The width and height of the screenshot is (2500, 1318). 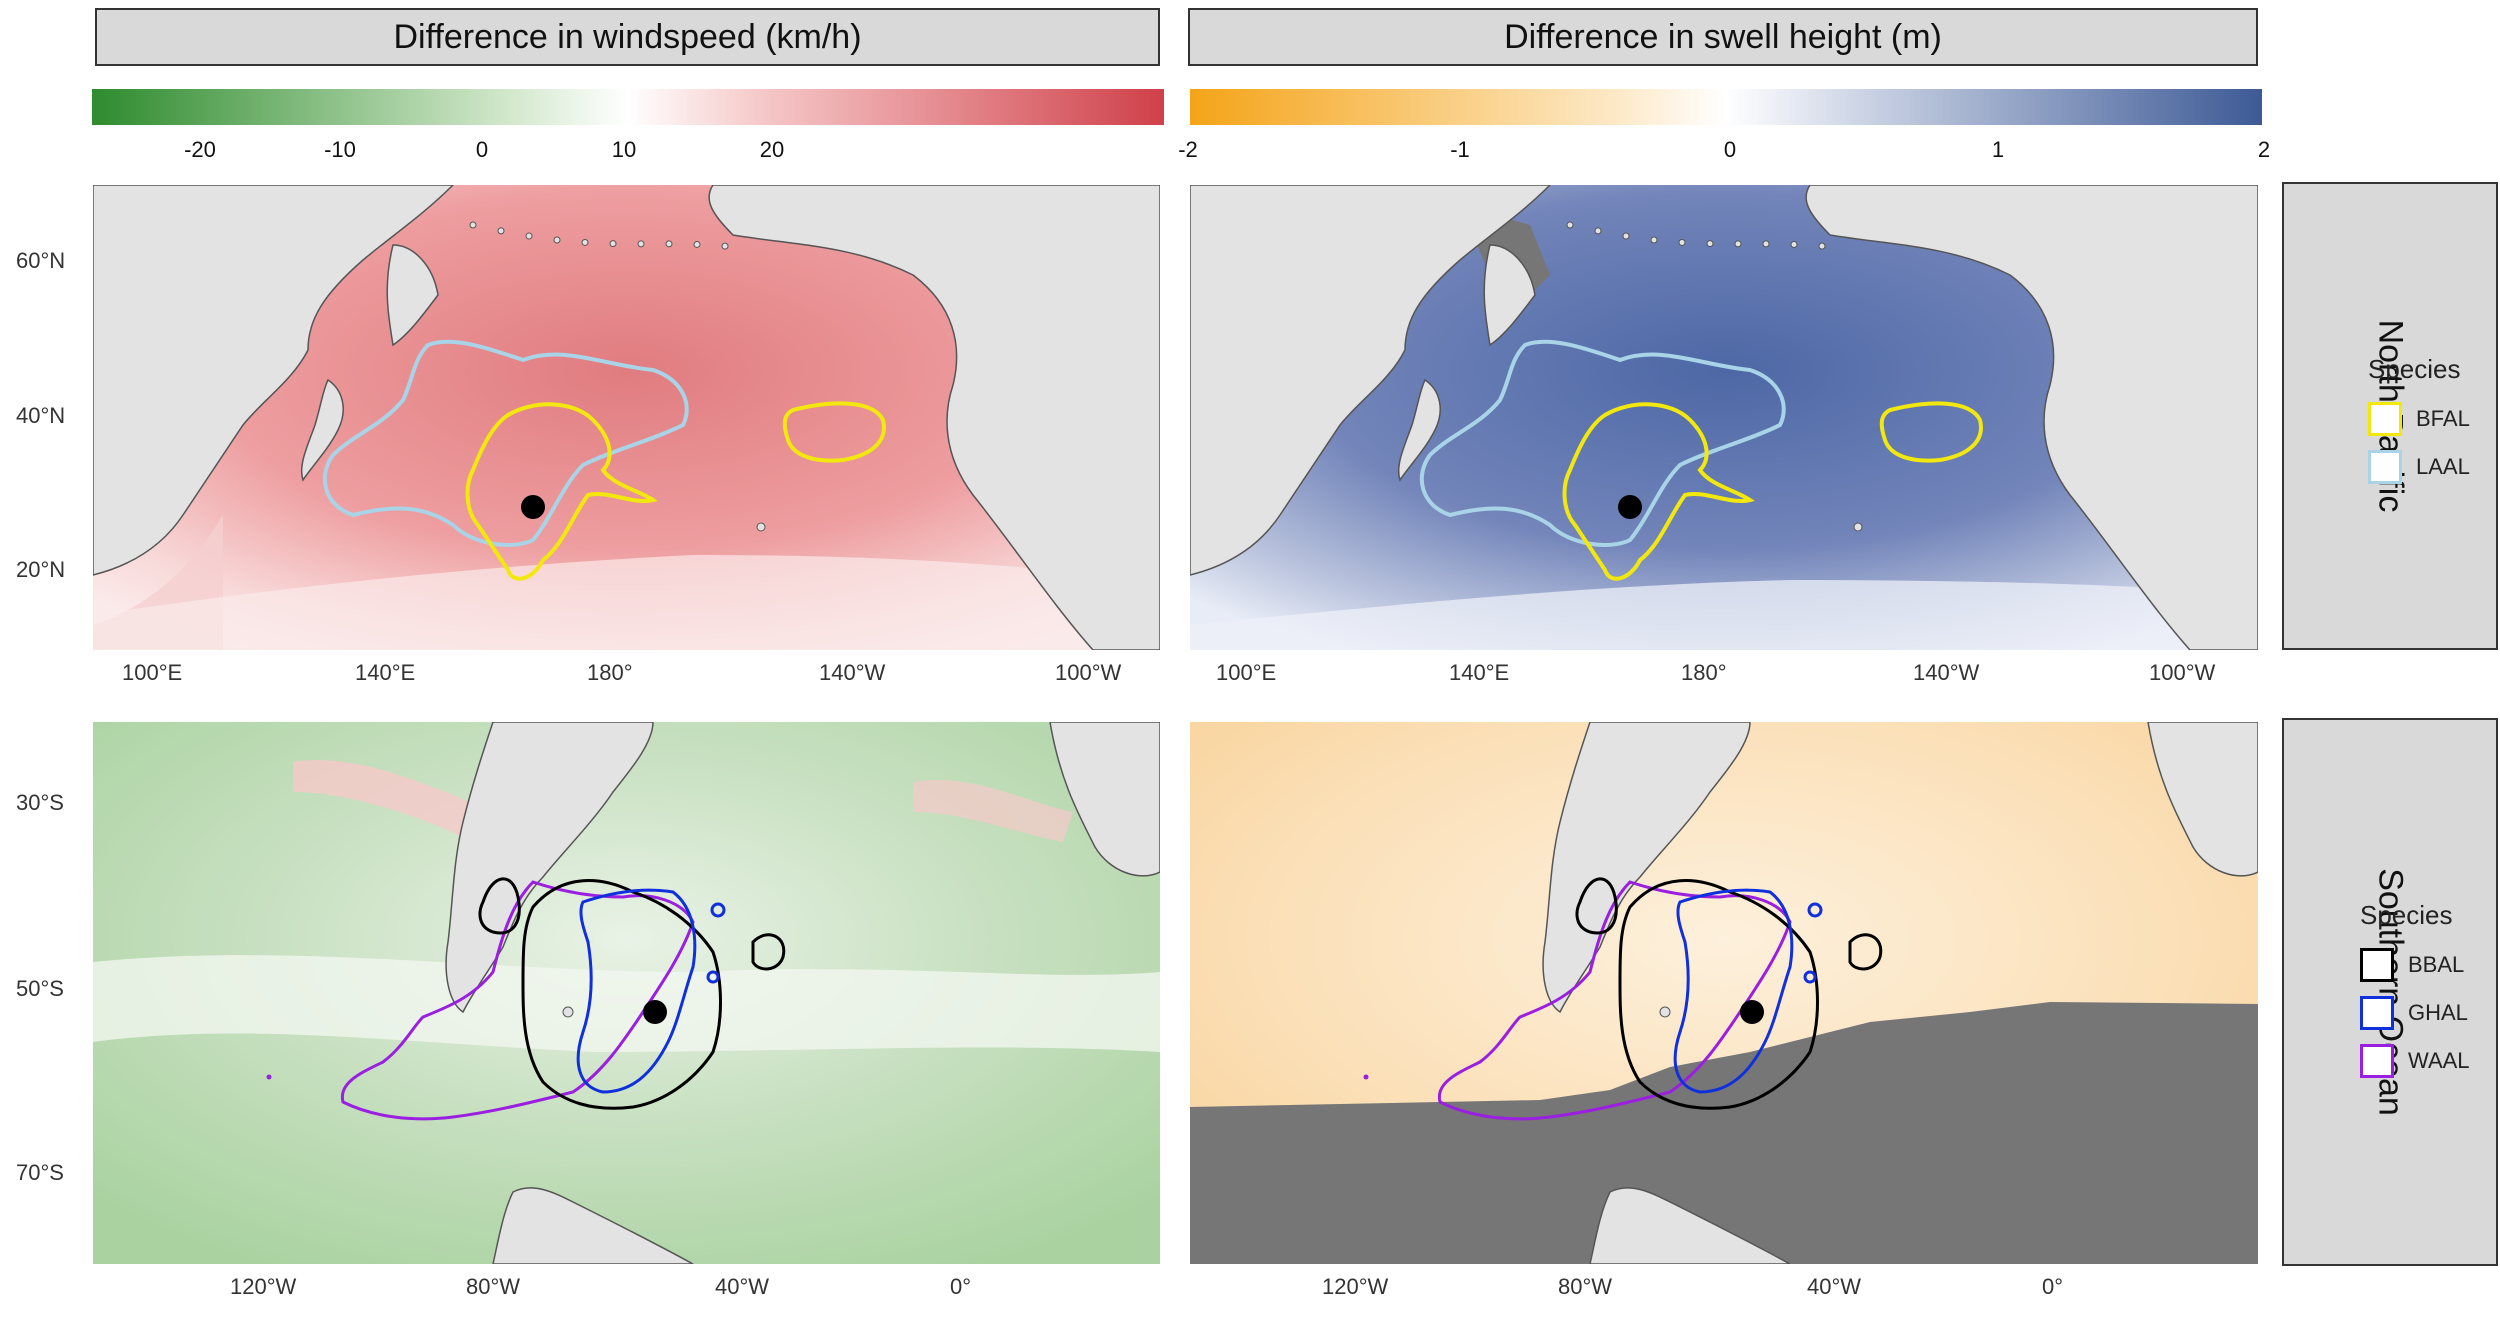 I want to click on swell-colorbar-tick-label: 0, so click(x=1730, y=149).